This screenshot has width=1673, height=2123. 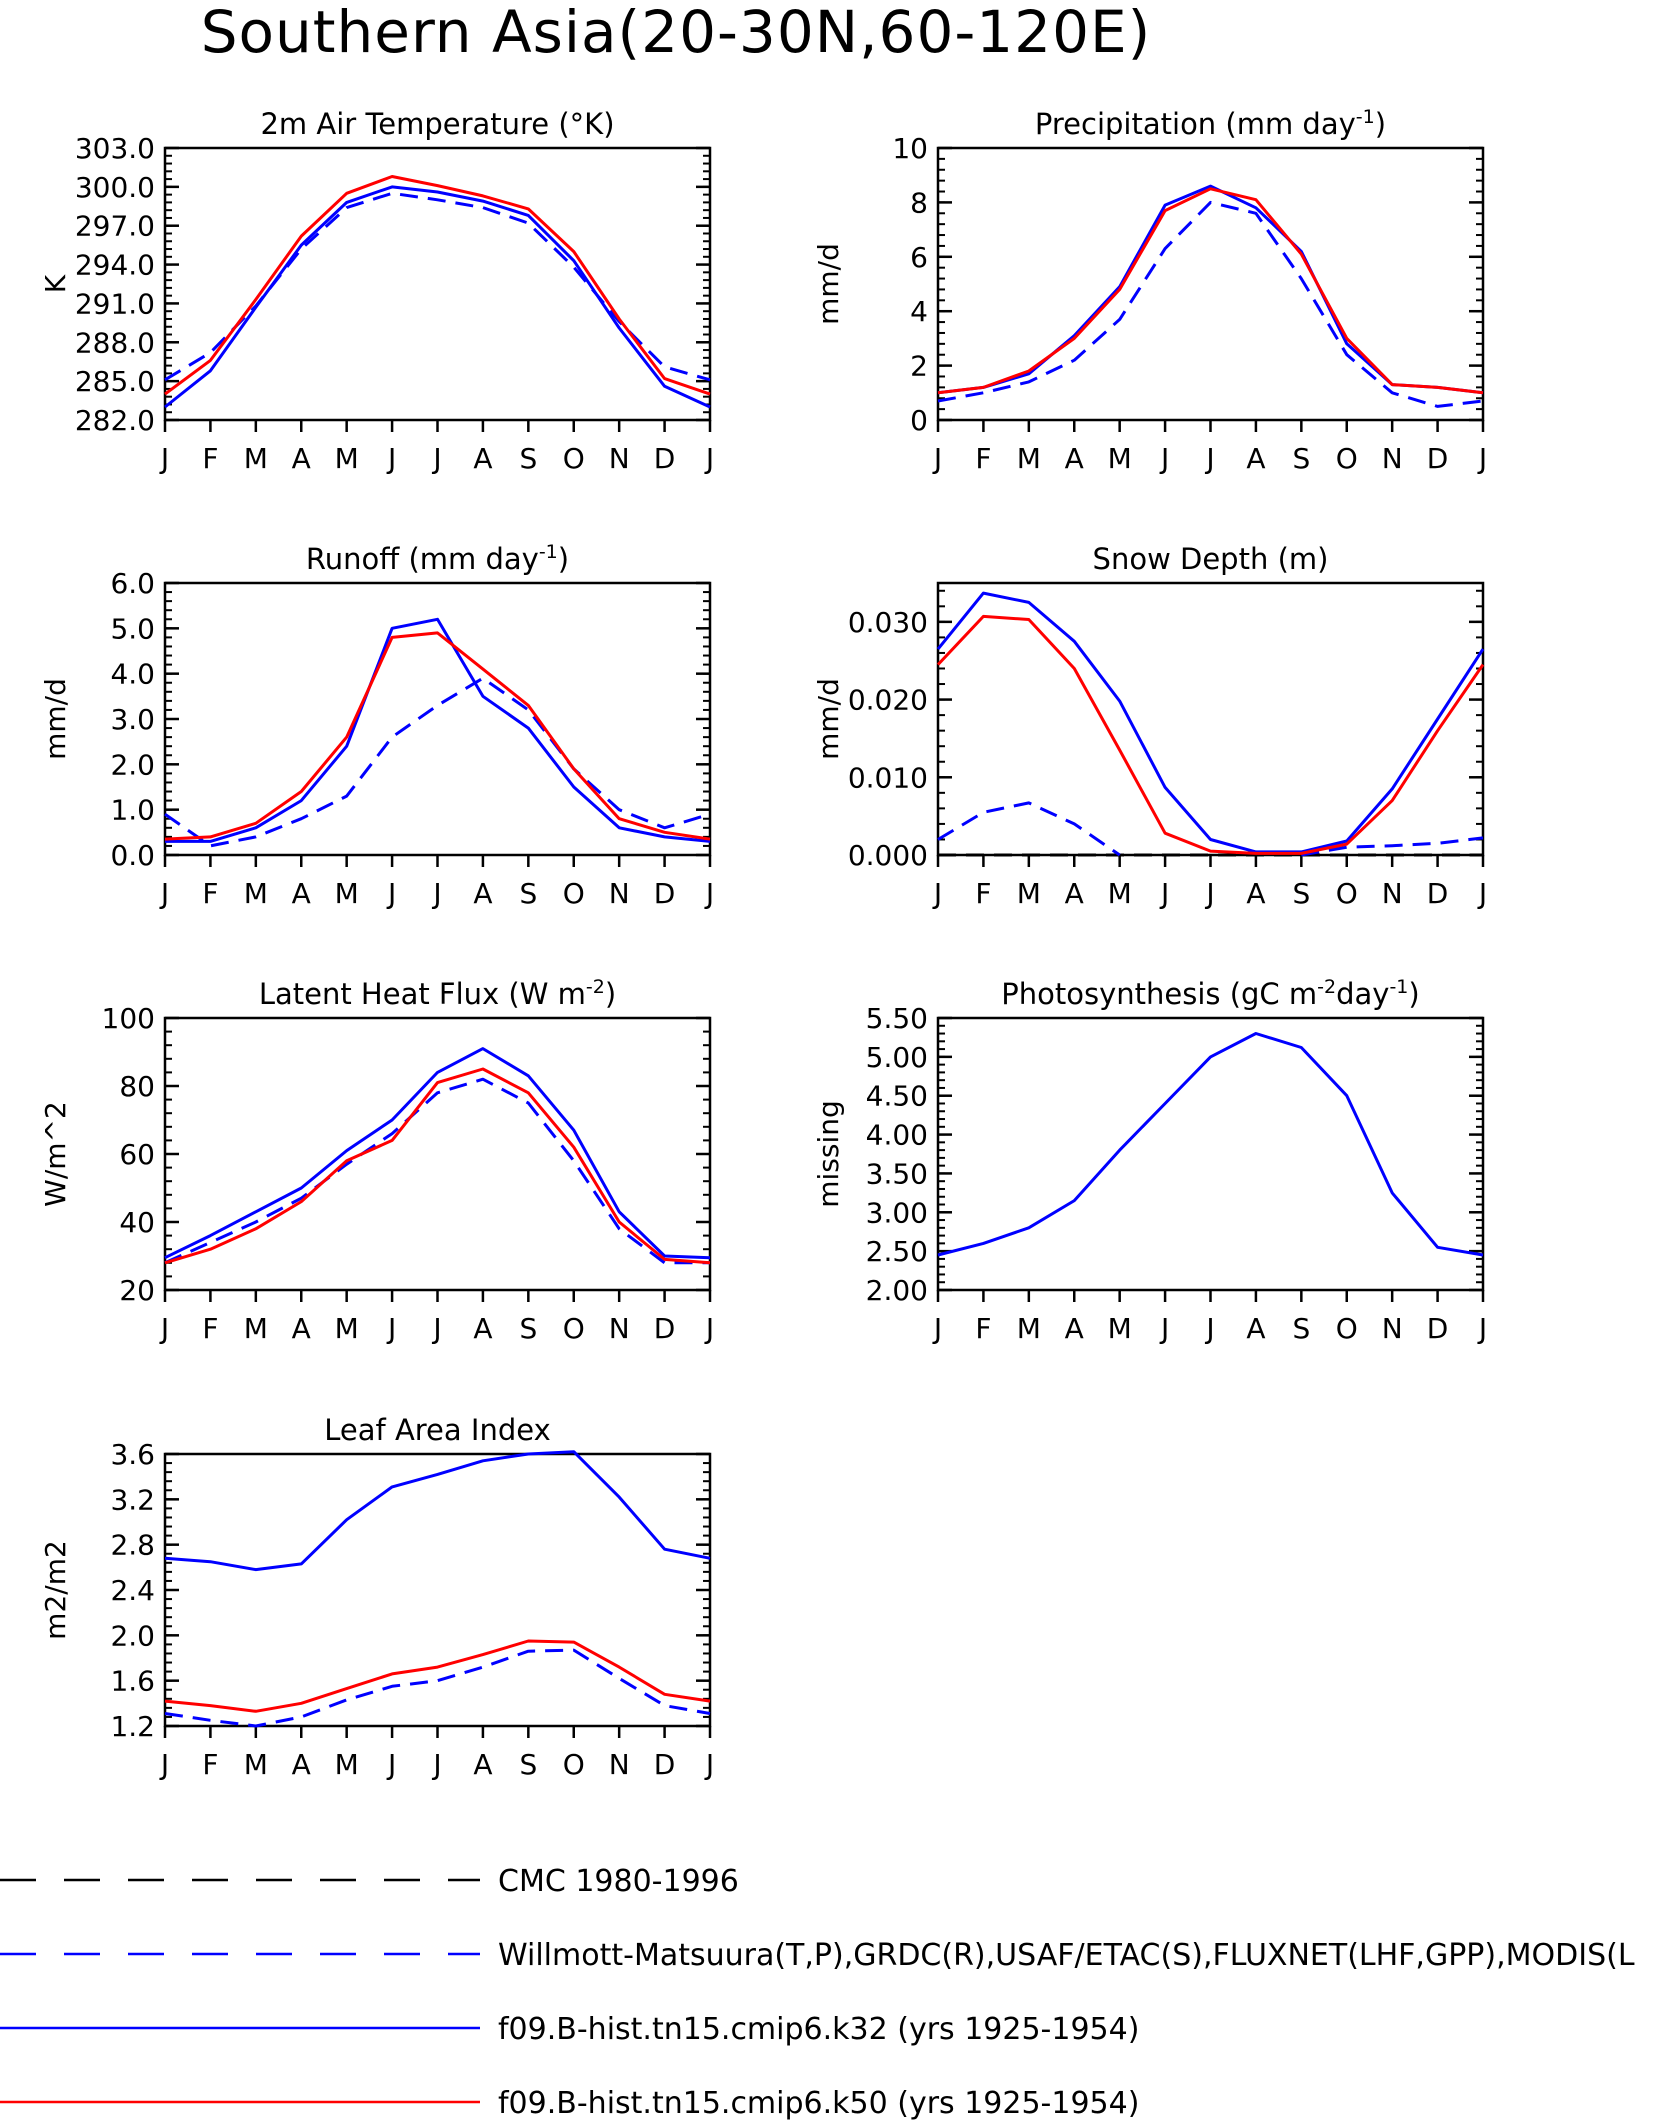 I want to click on y-tick-label: 291.0, so click(x=115, y=303).